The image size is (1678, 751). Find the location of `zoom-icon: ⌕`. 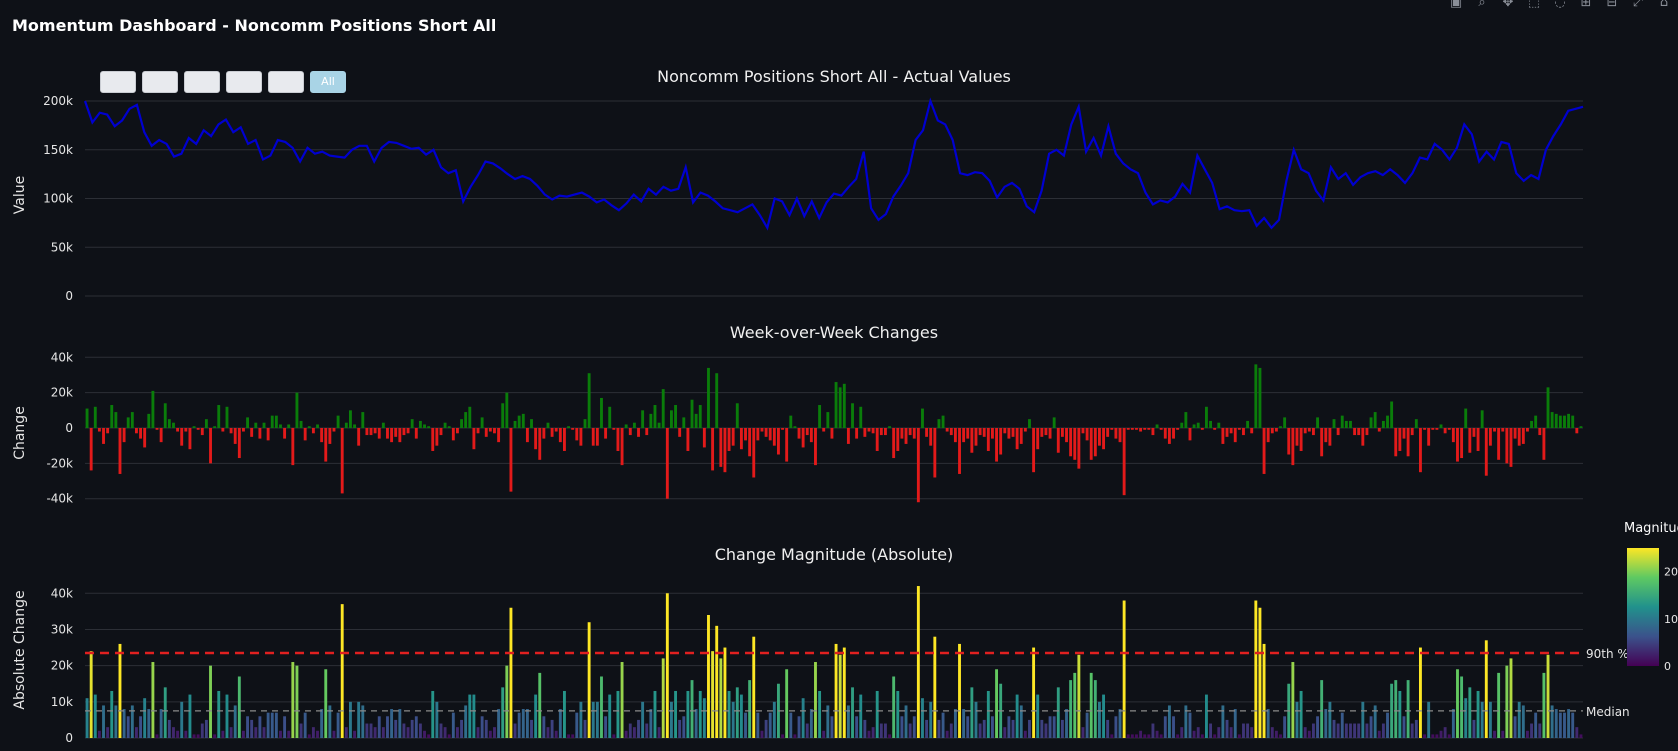

zoom-icon: ⌕ is located at coordinates (1482, 5).